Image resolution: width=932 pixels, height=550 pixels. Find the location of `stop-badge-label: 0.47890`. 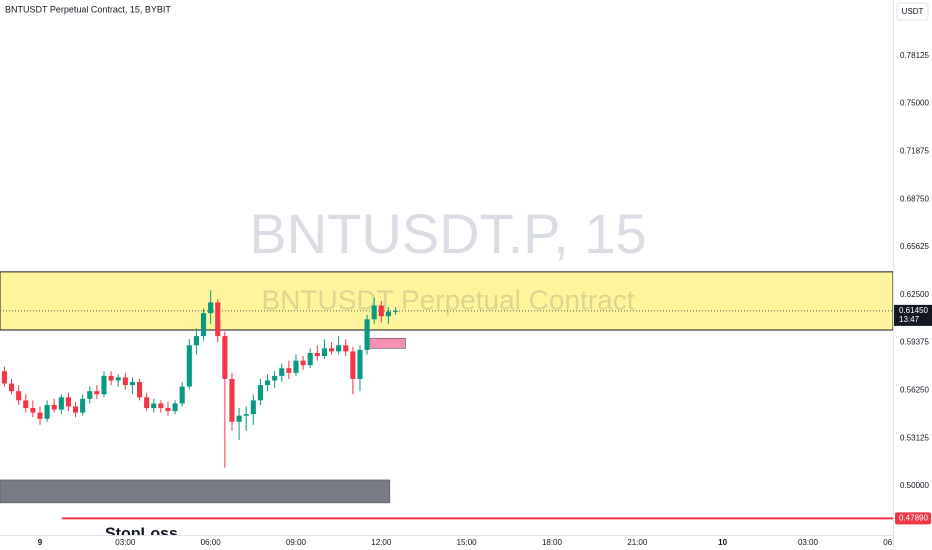

stop-badge-label: 0.47890 is located at coordinates (913, 517).